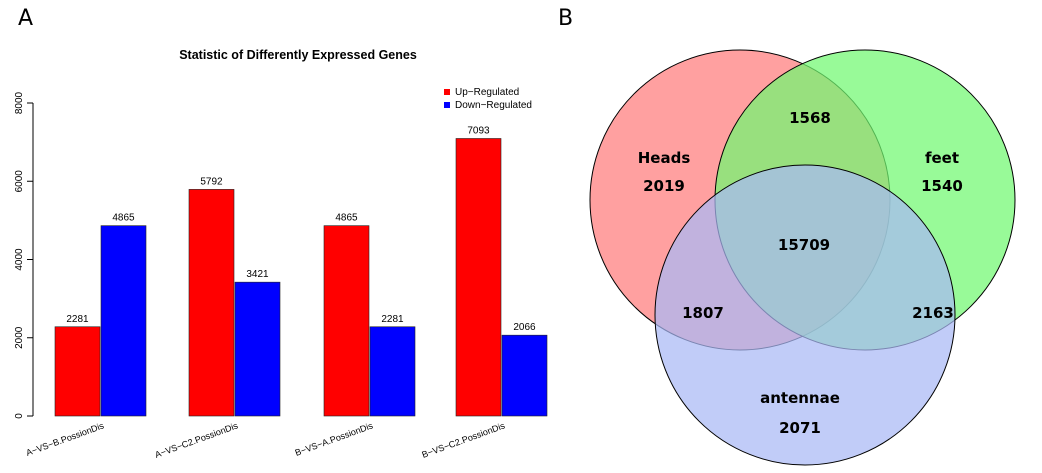 This screenshot has height=473, width=1042. Describe the element at coordinates (19, 259) in the screenshot. I see `y-tick-label: 4000` at that location.